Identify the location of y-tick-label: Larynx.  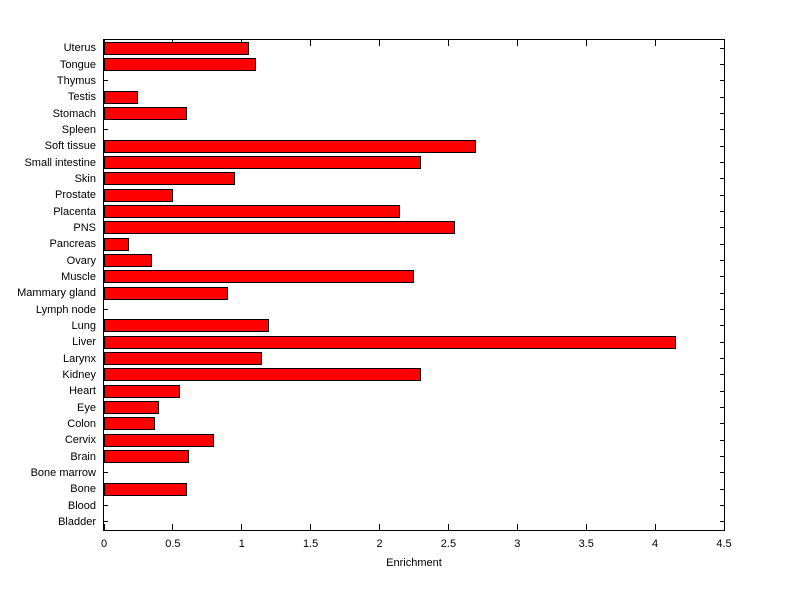
(79, 358).